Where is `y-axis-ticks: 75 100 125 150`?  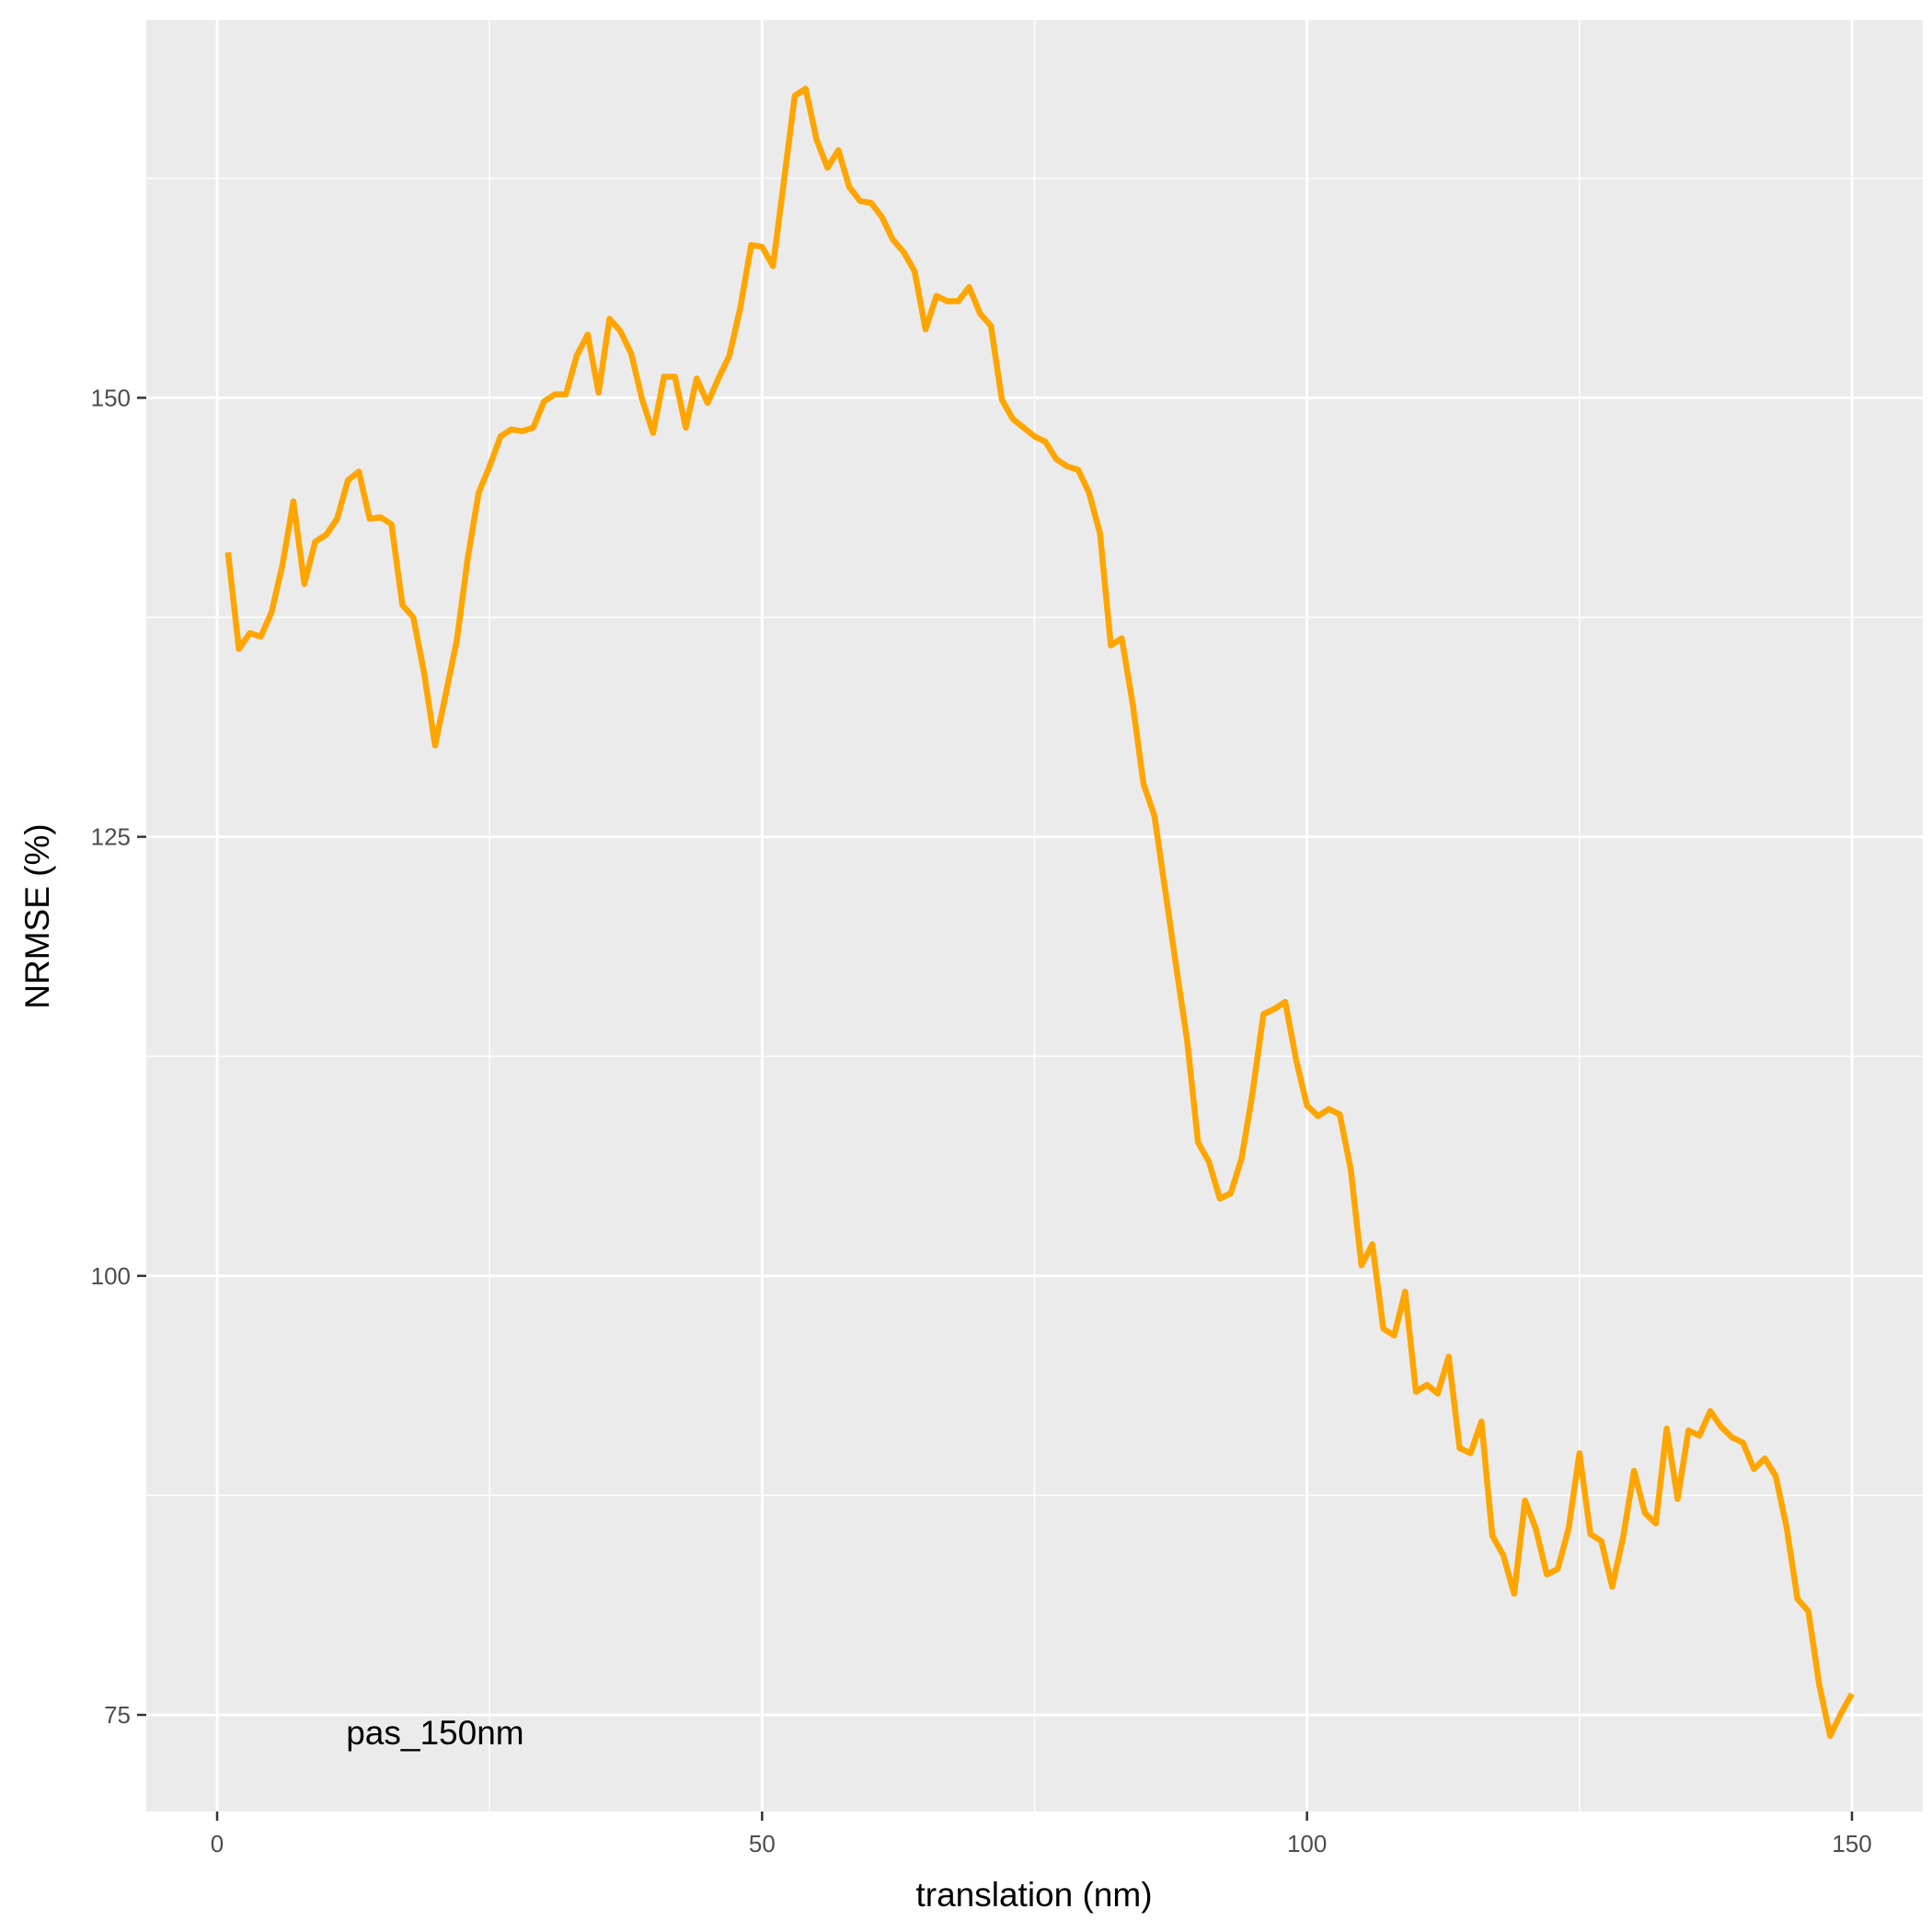
y-axis-ticks: 75 100 125 150 is located at coordinates (118, 1056).